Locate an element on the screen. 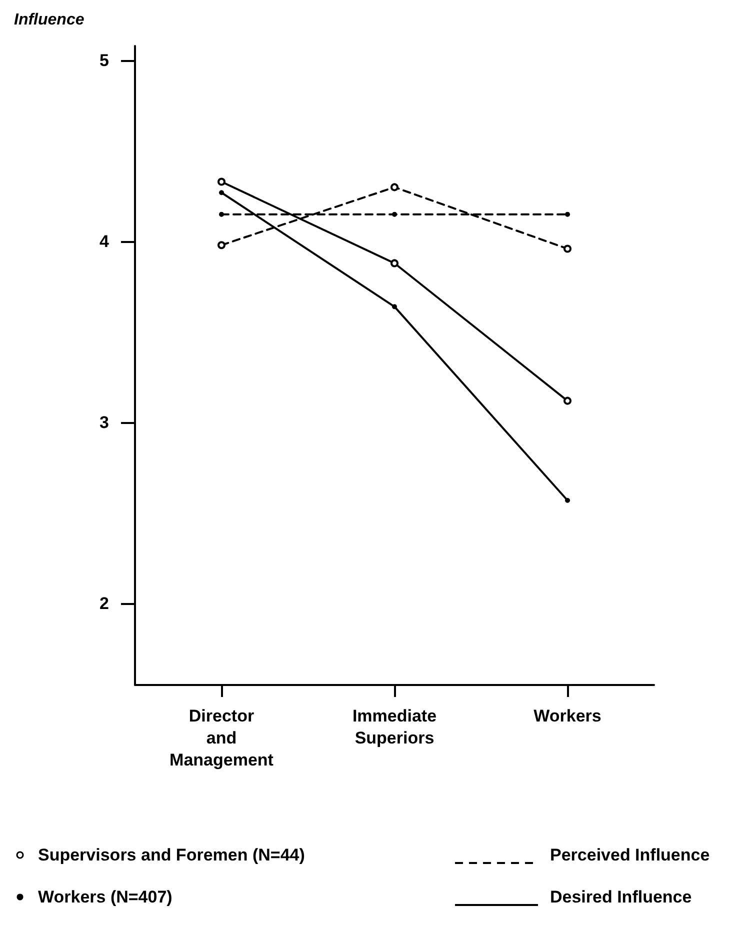  text: Perceived Influence is located at coordinates (630, 855).